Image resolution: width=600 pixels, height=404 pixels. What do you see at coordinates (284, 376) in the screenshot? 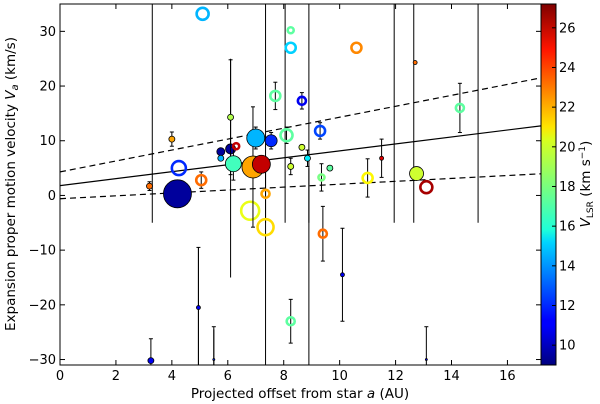
I see `x-tick-label: 8` at bounding box center [284, 376].